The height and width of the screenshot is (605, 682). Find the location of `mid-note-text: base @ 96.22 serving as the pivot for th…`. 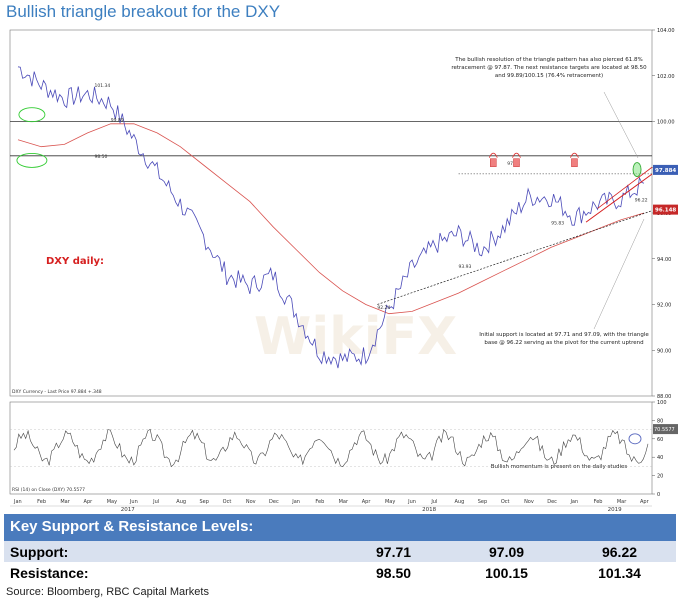

mid-note-text: base @ 96.22 serving as the pivot for th… is located at coordinates (563, 343).